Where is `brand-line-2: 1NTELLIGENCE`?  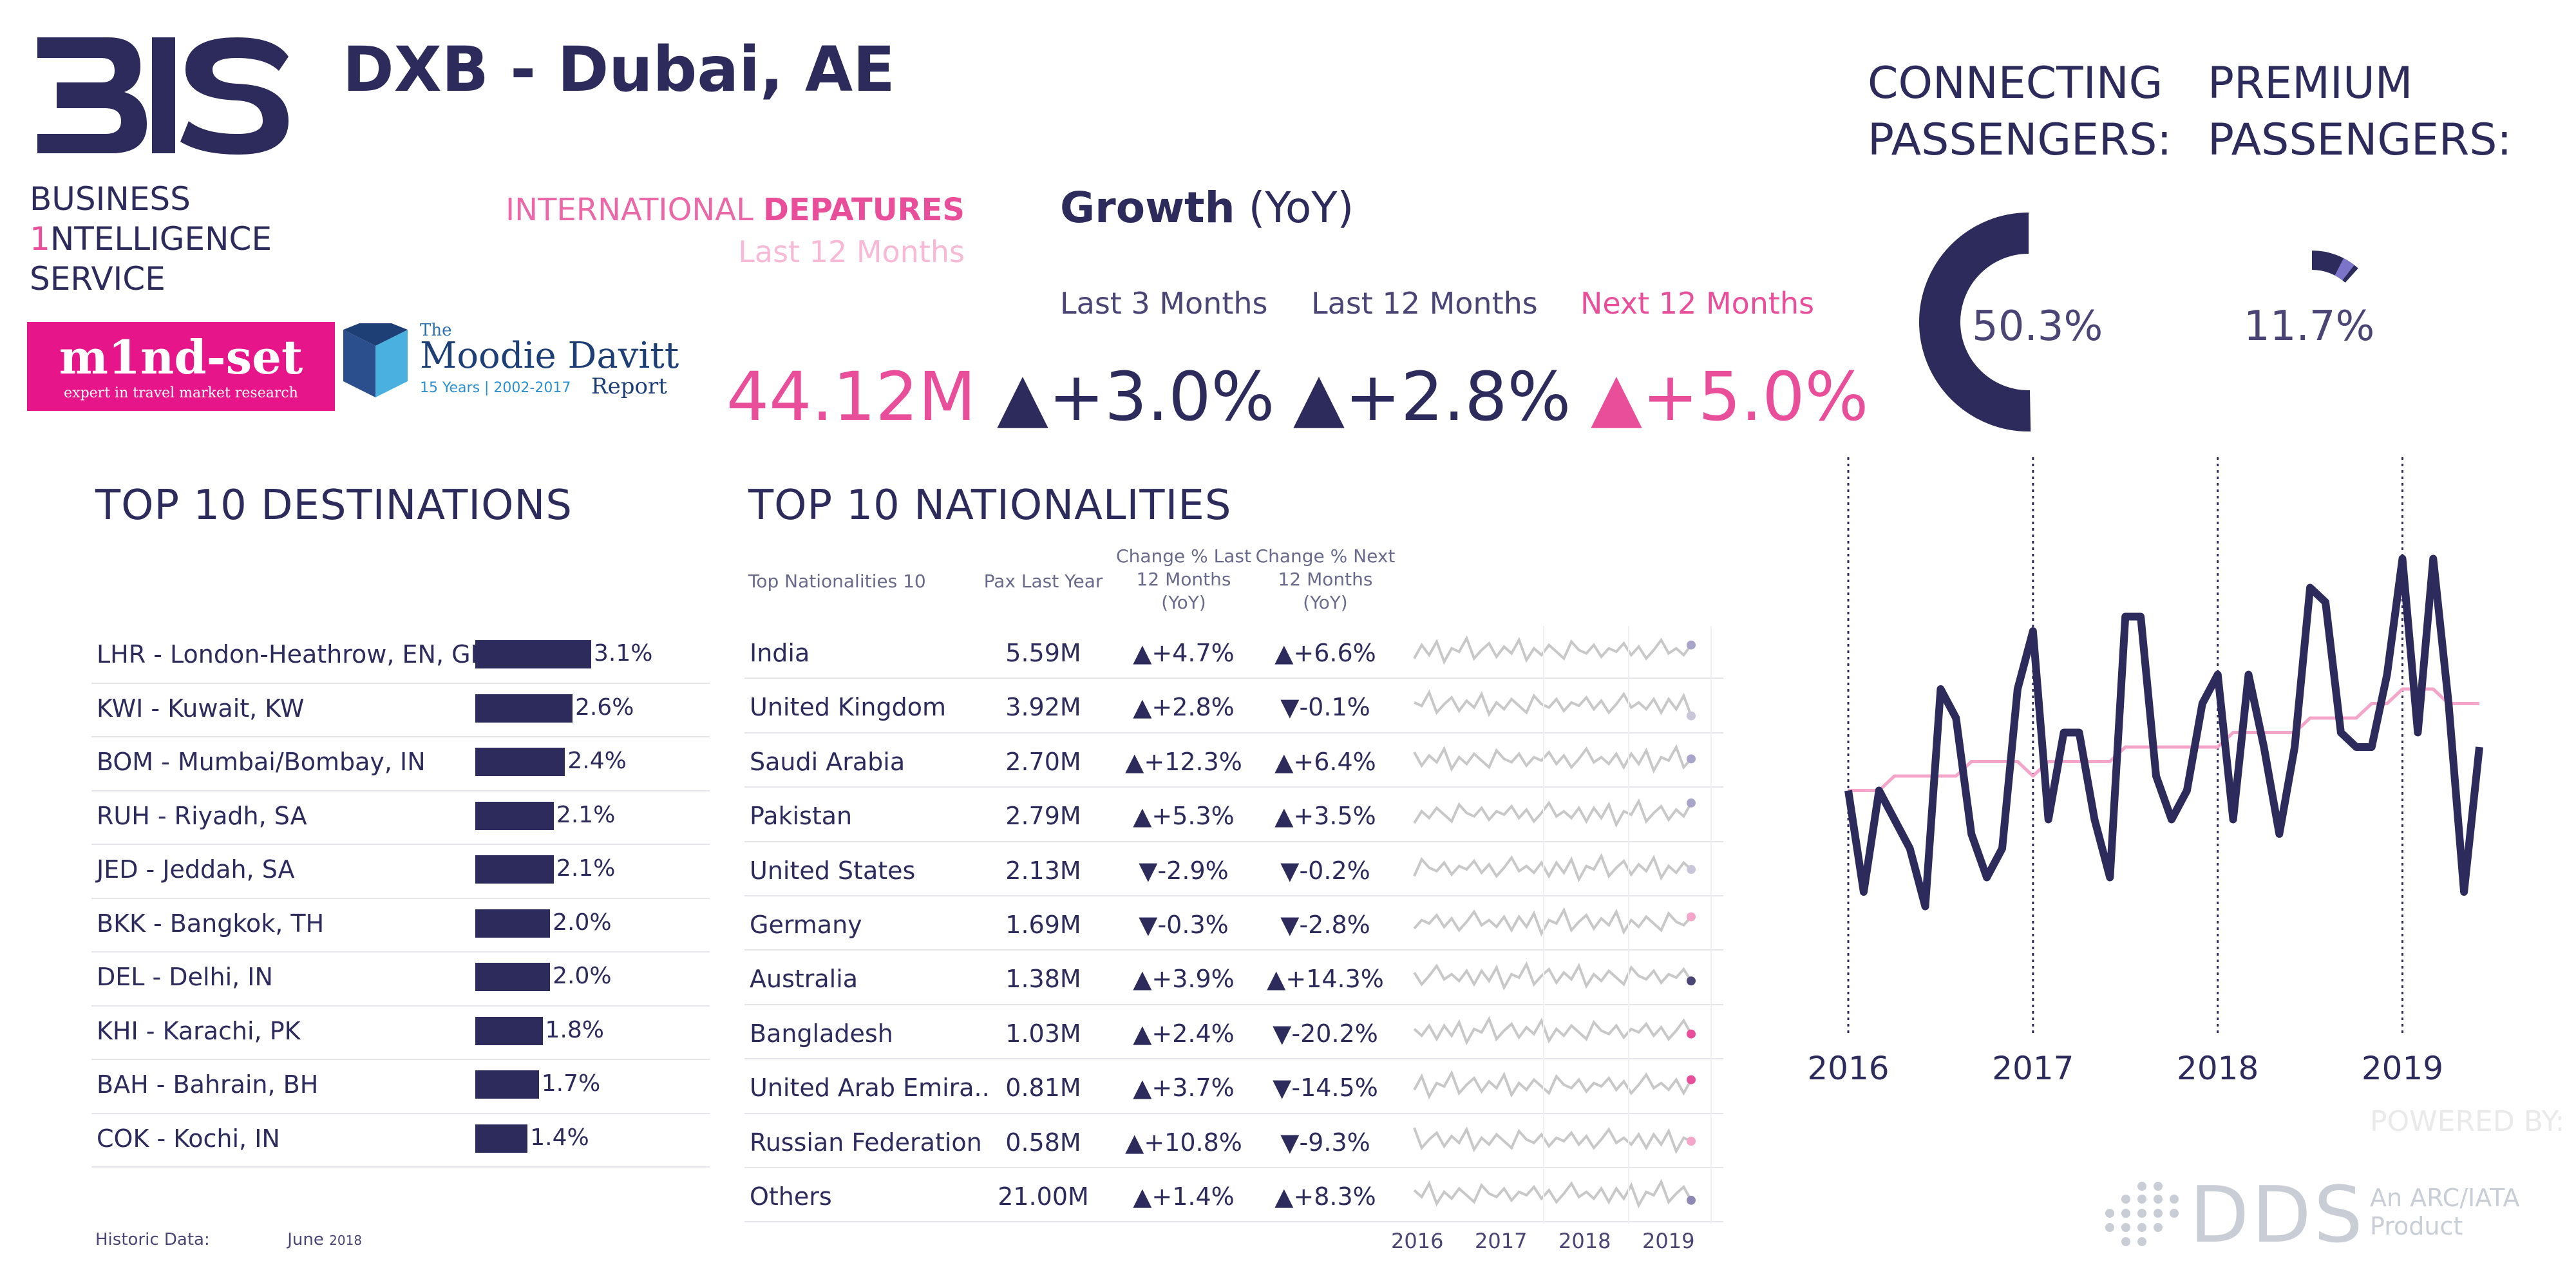 brand-line-2: 1NTELLIGENCE is located at coordinates (151, 239).